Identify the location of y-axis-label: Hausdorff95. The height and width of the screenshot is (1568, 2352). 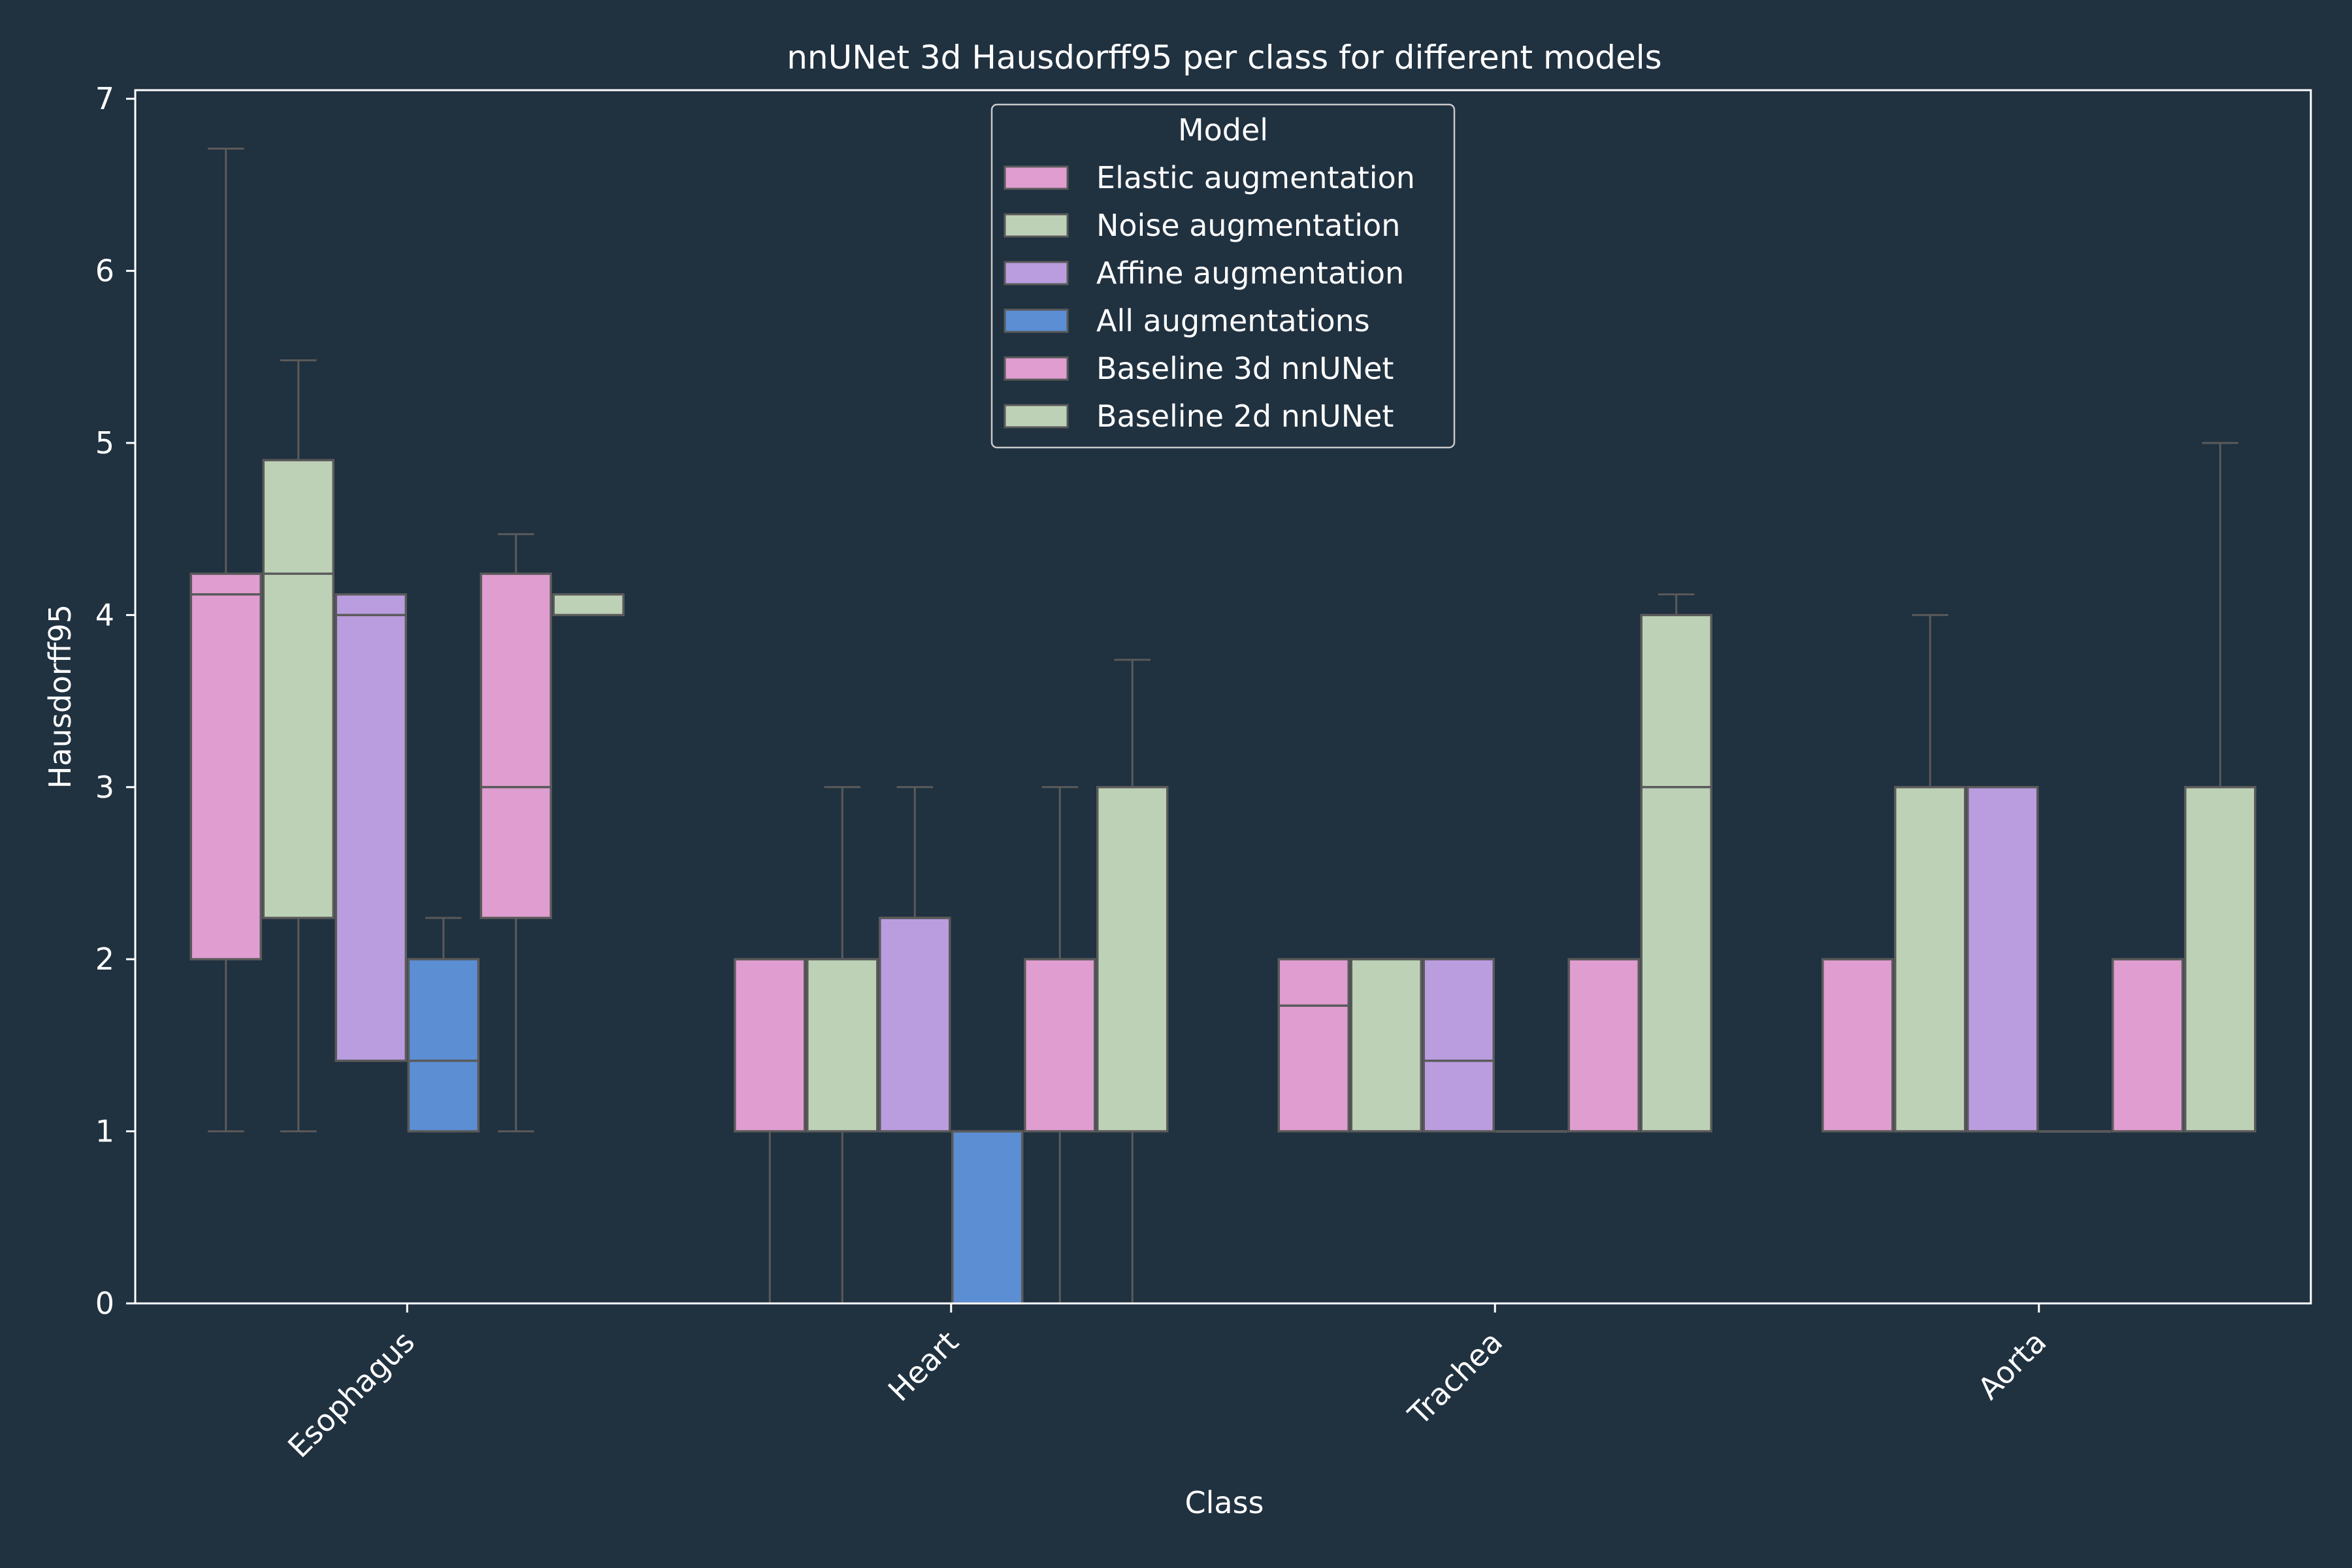
(60, 696).